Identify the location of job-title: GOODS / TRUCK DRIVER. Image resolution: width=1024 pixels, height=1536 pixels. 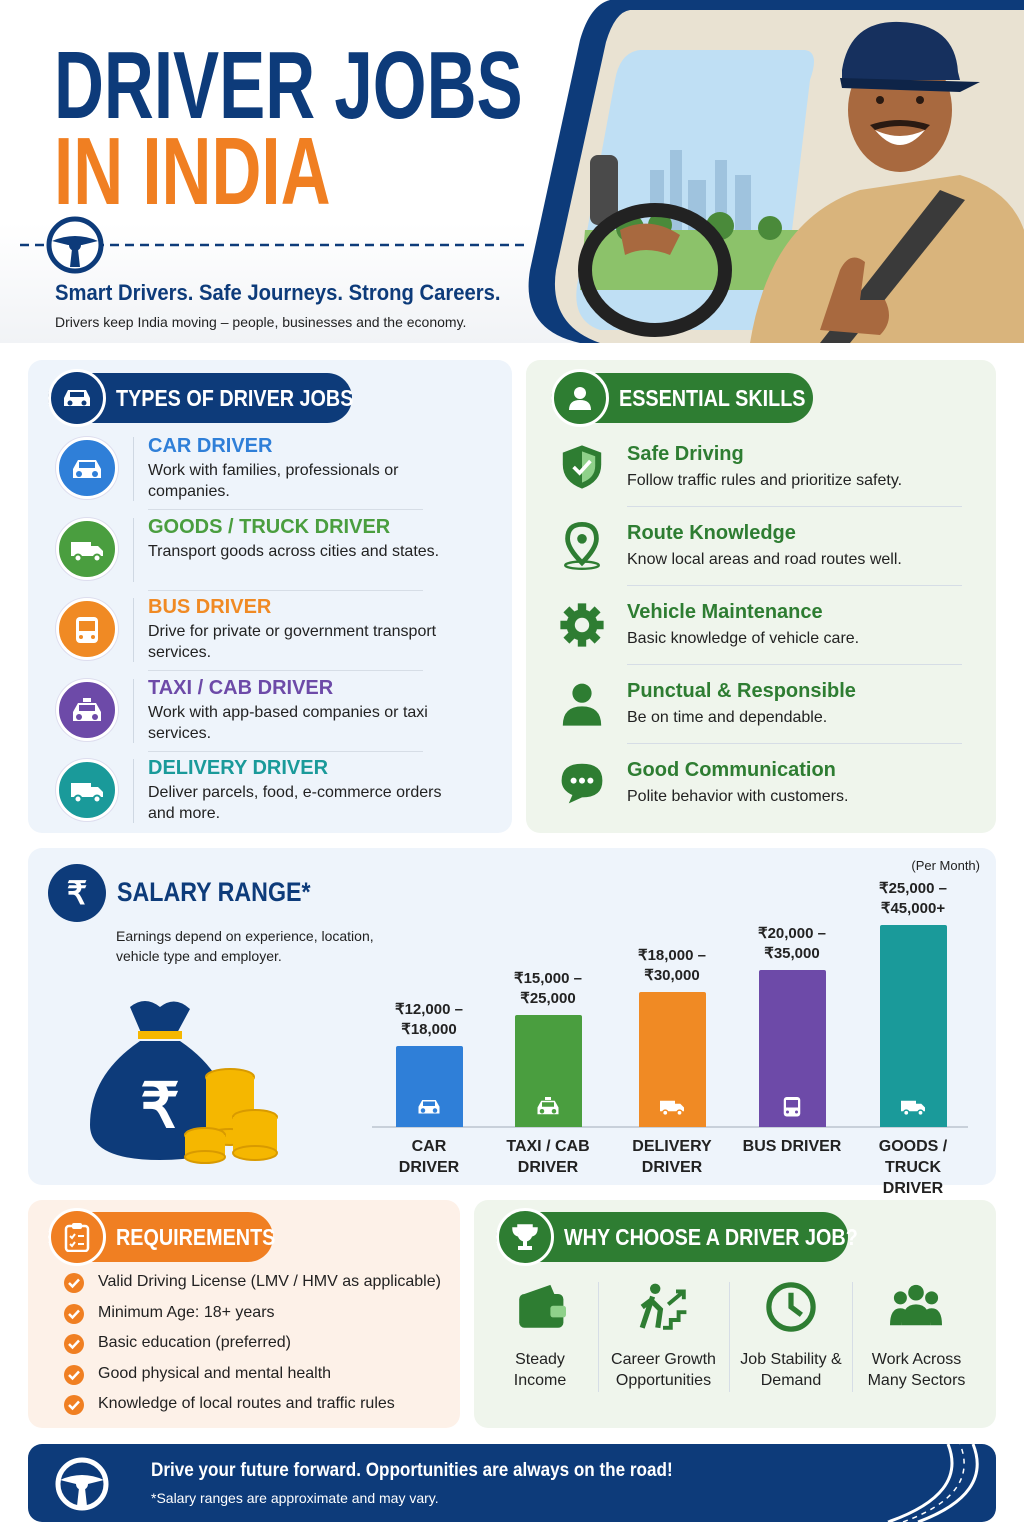
(269, 526).